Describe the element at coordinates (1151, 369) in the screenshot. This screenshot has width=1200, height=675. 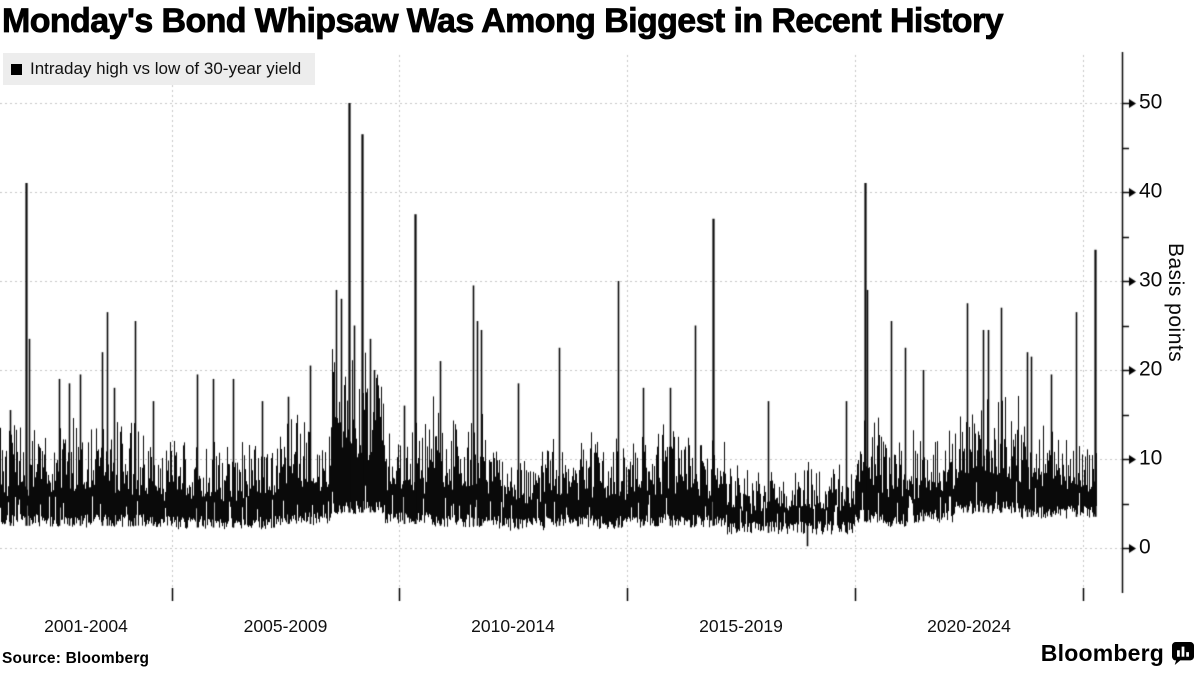
I see `y-tick-label: 20` at that location.